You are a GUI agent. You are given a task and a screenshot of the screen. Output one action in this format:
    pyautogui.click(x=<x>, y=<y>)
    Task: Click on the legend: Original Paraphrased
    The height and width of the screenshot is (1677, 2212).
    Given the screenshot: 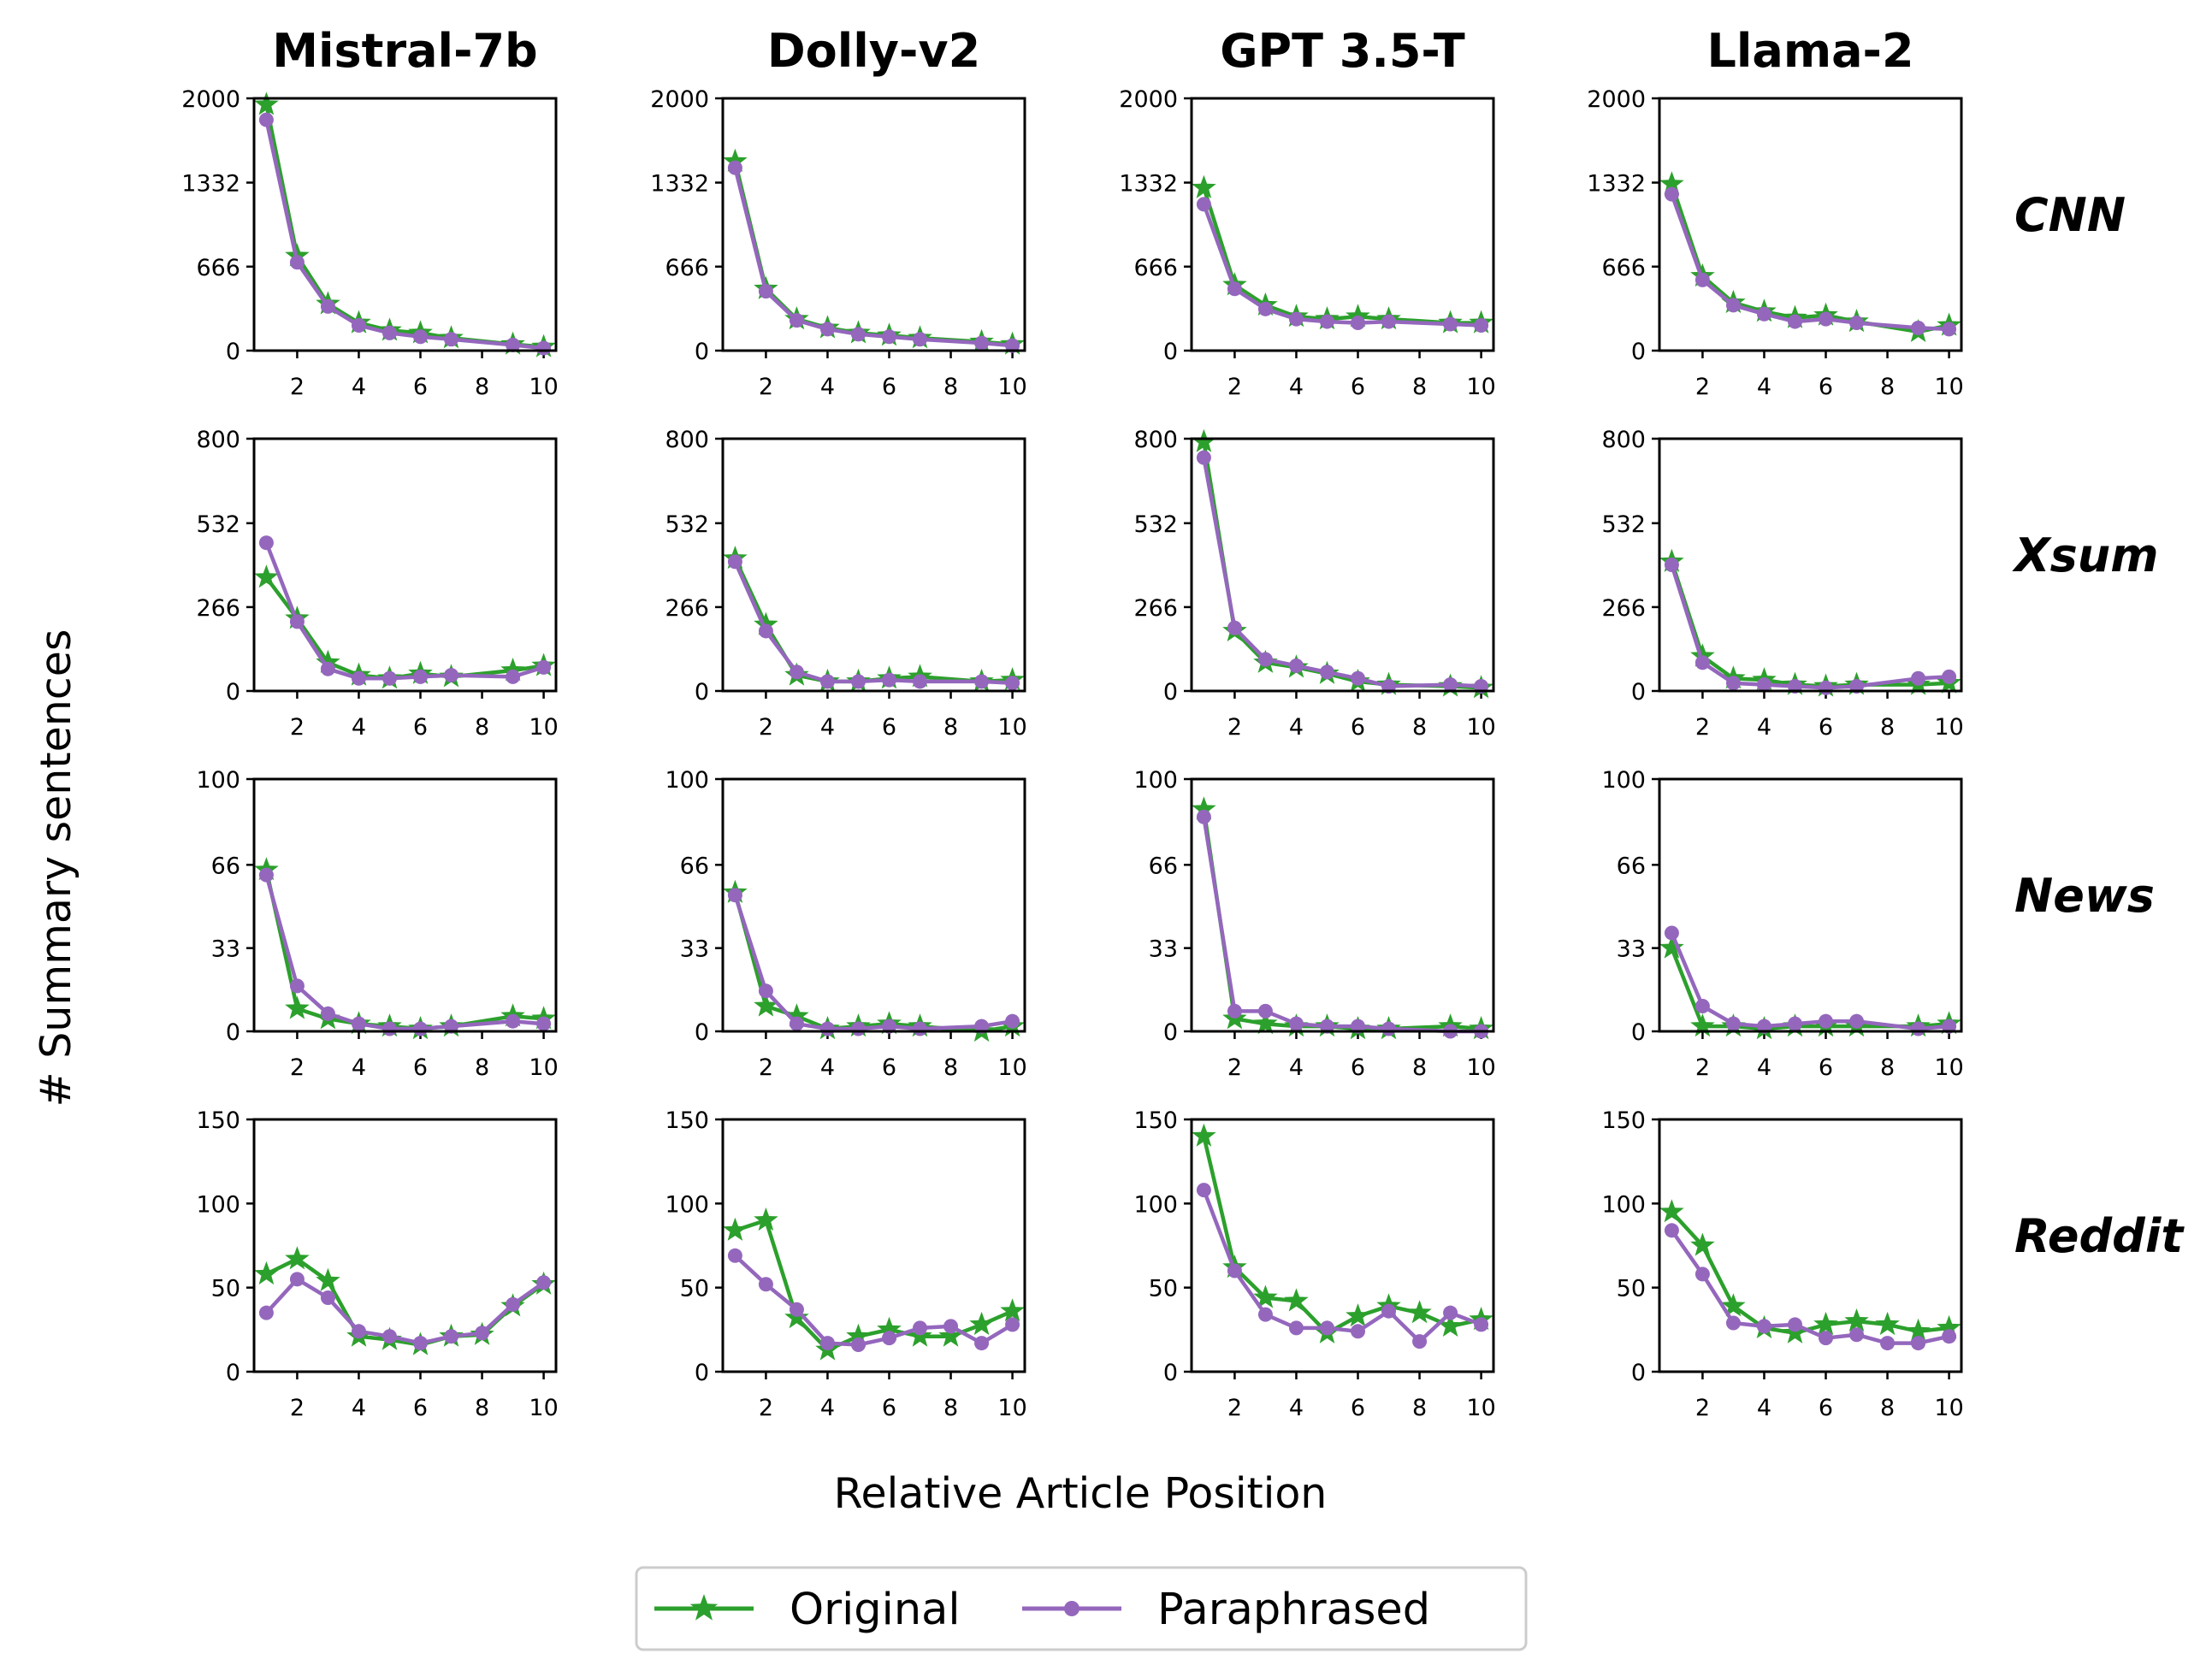 What is the action you would take?
    pyautogui.click(x=1081, y=1608)
    